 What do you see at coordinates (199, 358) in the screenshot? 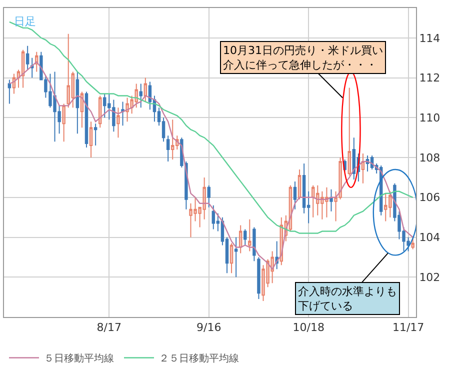
I see `legend-label: ２５日移動平均線` at bounding box center [199, 358].